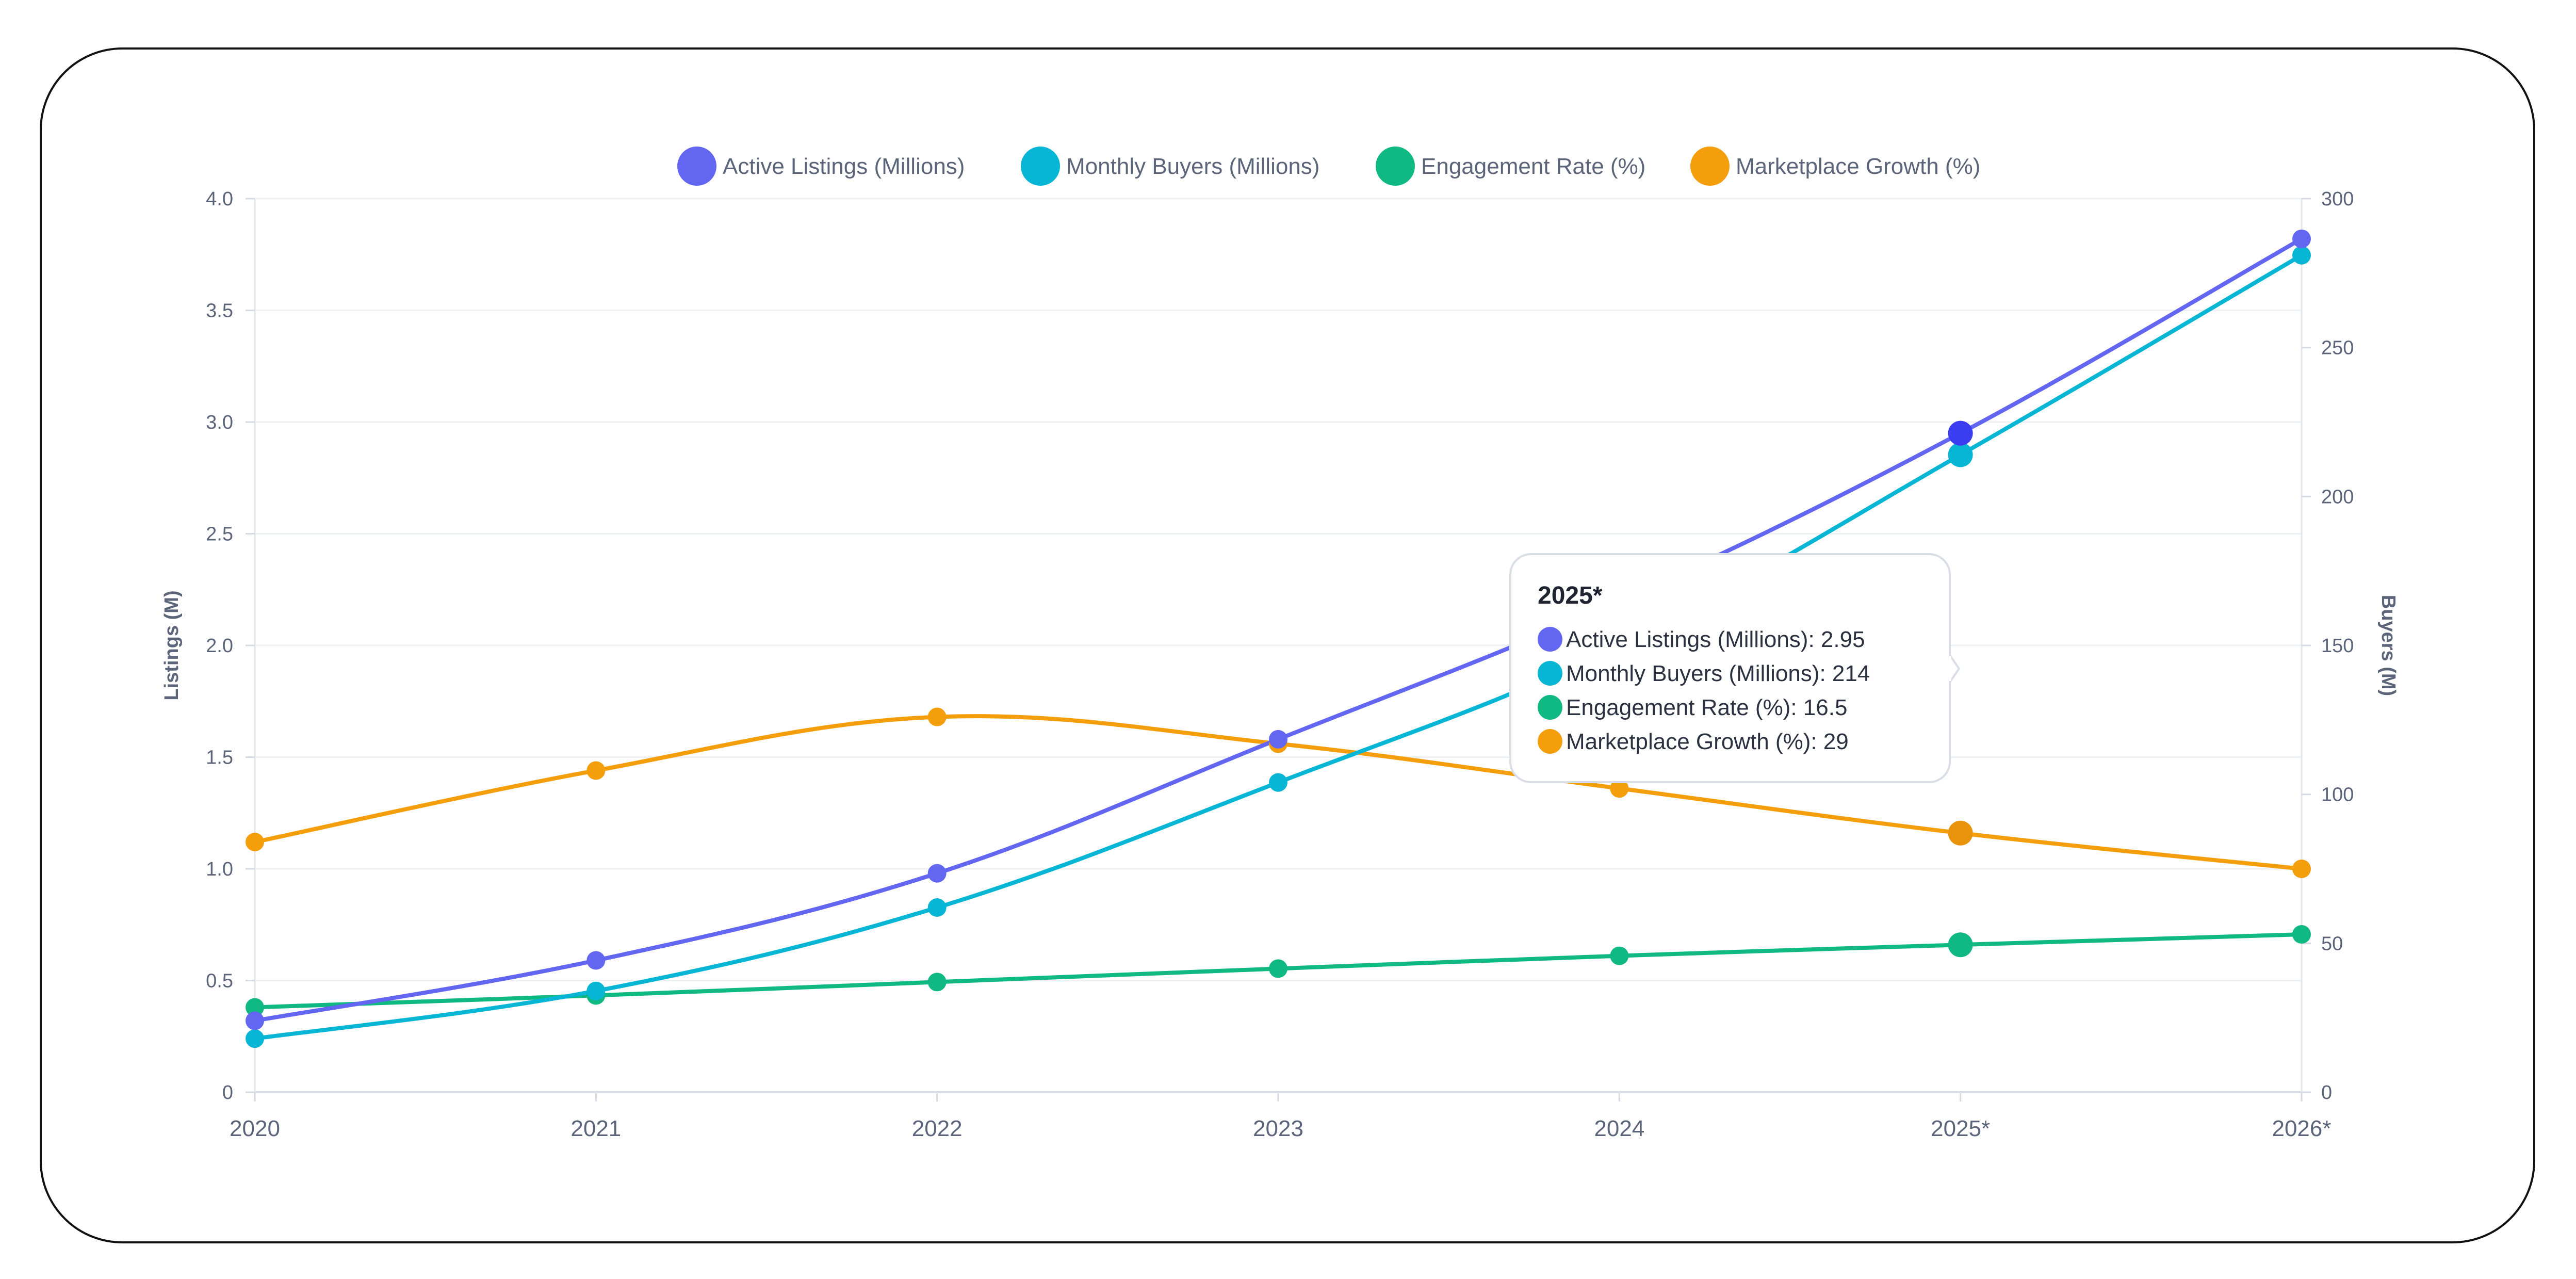 The height and width of the screenshot is (1279, 2576). I want to click on left-tick-label: 3.0, so click(220, 422).